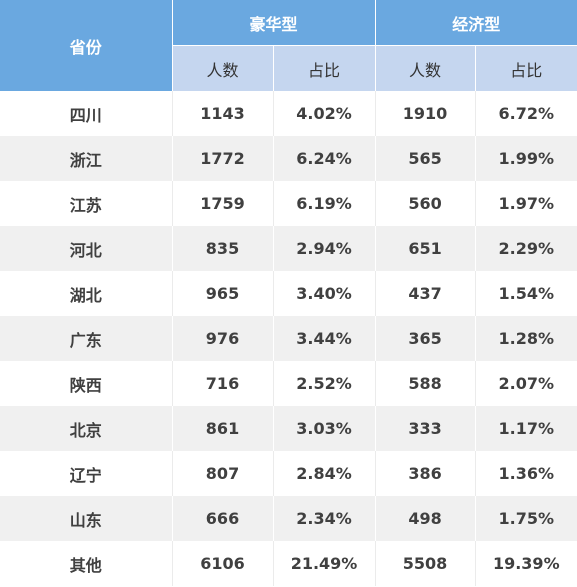  What do you see at coordinates (223, 203) in the screenshot?
I see `luxury-count-cell: 1759` at bounding box center [223, 203].